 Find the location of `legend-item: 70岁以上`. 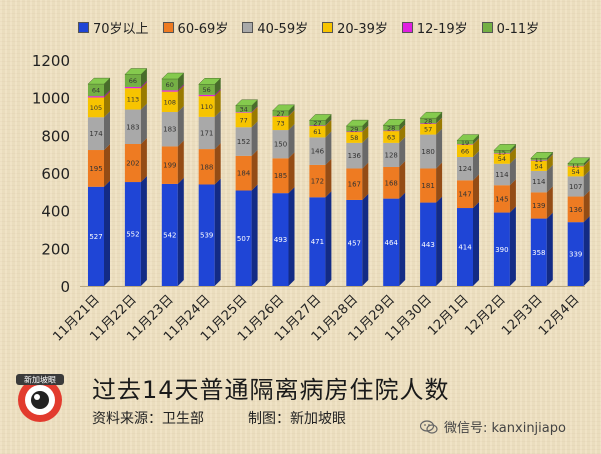

legend-item: 70岁以上 is located at coordinates (113, 27).